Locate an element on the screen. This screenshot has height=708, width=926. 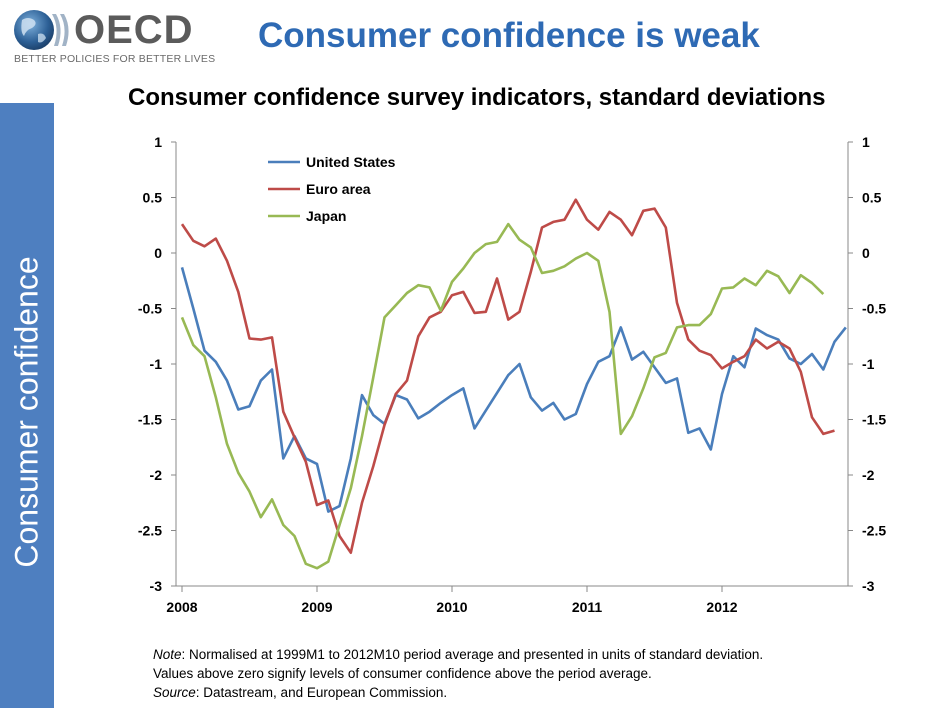
y-tick-label-right: -1 is located at coordinates (868, 364).